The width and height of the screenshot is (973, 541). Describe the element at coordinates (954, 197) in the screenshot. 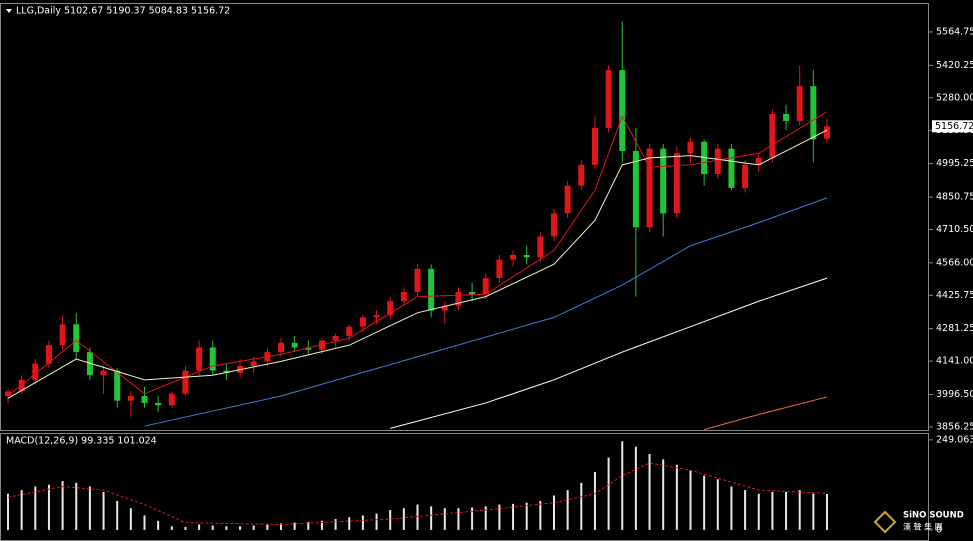

I see `y-tick-label: 4850.75` at that location.